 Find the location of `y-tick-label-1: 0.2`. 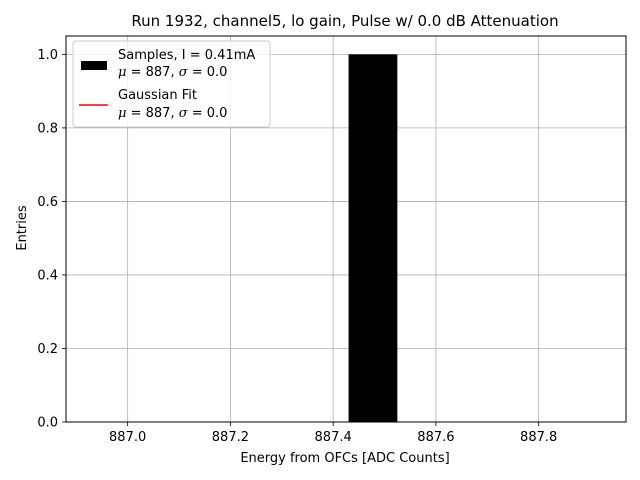

y-tick-label-1: 0.2 is located at coordinates (47, 349).